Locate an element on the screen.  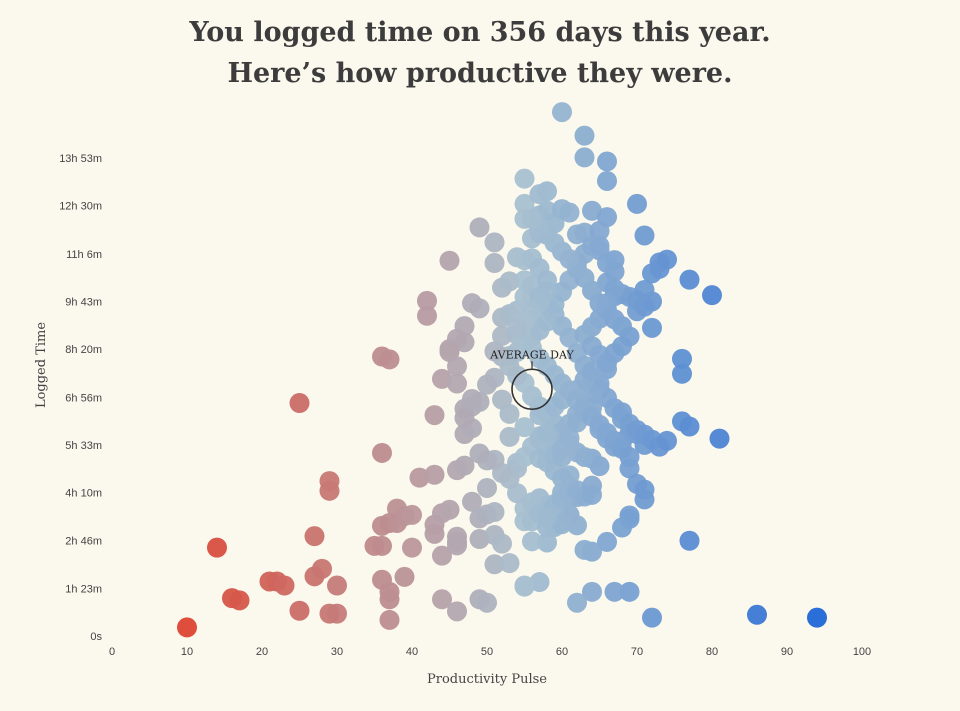
average-day-label: AVERAGE DAY is located at coordinates (531, 354).